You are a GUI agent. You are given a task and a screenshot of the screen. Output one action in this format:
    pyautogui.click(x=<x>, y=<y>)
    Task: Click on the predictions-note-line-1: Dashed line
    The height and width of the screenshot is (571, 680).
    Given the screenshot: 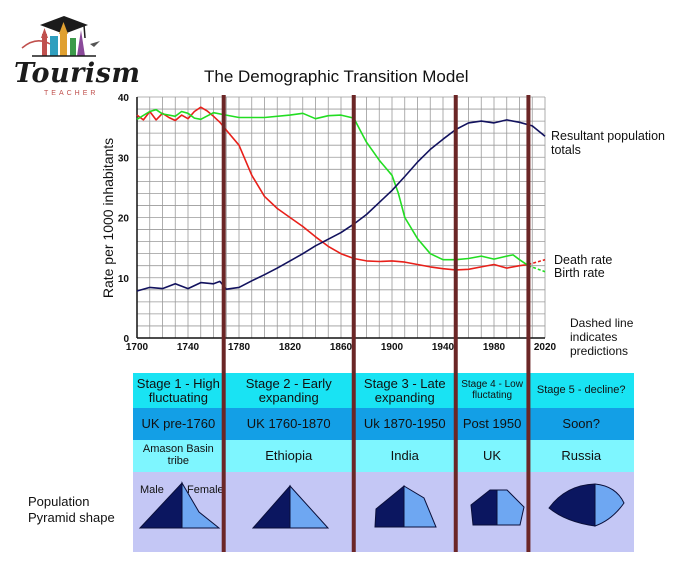 What is the action you would take?
    pyautogui.click(x=602, y=323)
    